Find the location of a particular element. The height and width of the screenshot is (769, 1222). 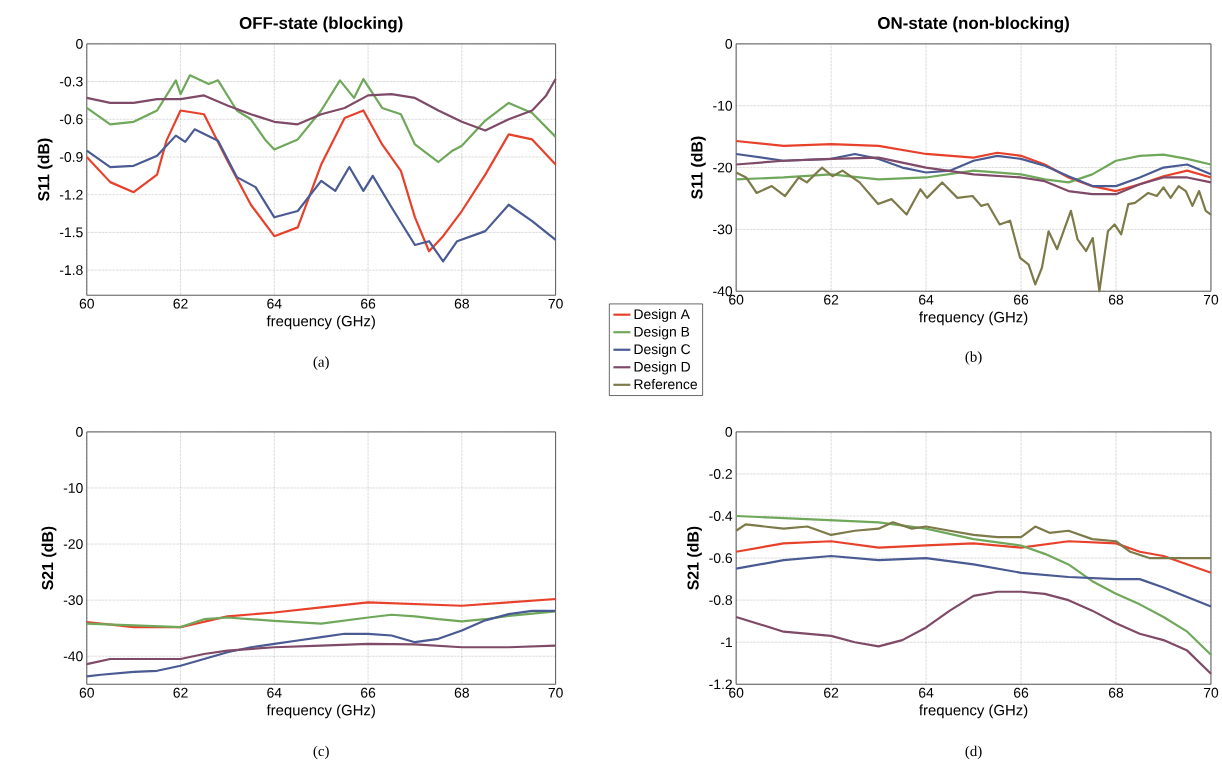

legend-label: Design D is located at coordinates (662, 368).